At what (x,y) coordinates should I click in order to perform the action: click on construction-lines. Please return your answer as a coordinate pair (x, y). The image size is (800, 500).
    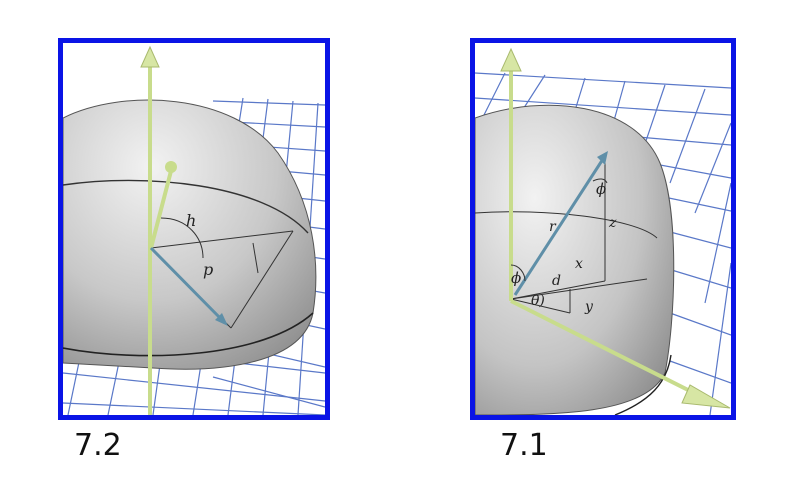
    Looking at the image, I should click on (579, 233).